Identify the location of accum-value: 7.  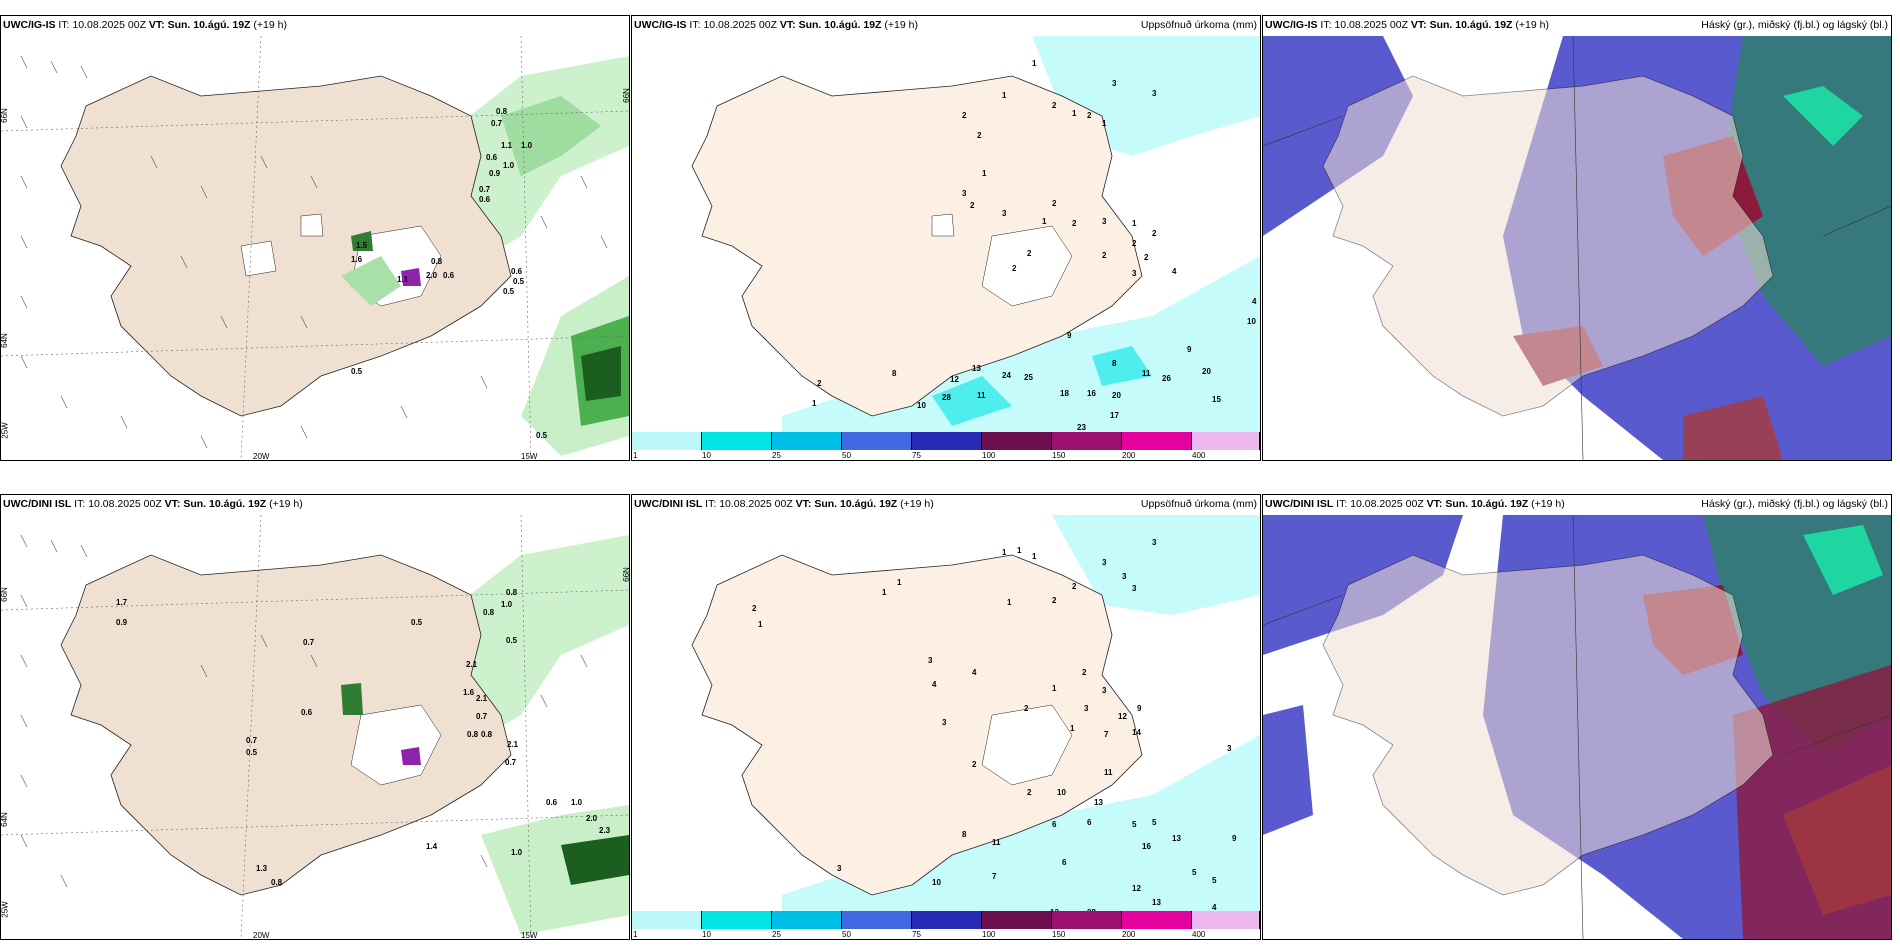
(1106, 734).